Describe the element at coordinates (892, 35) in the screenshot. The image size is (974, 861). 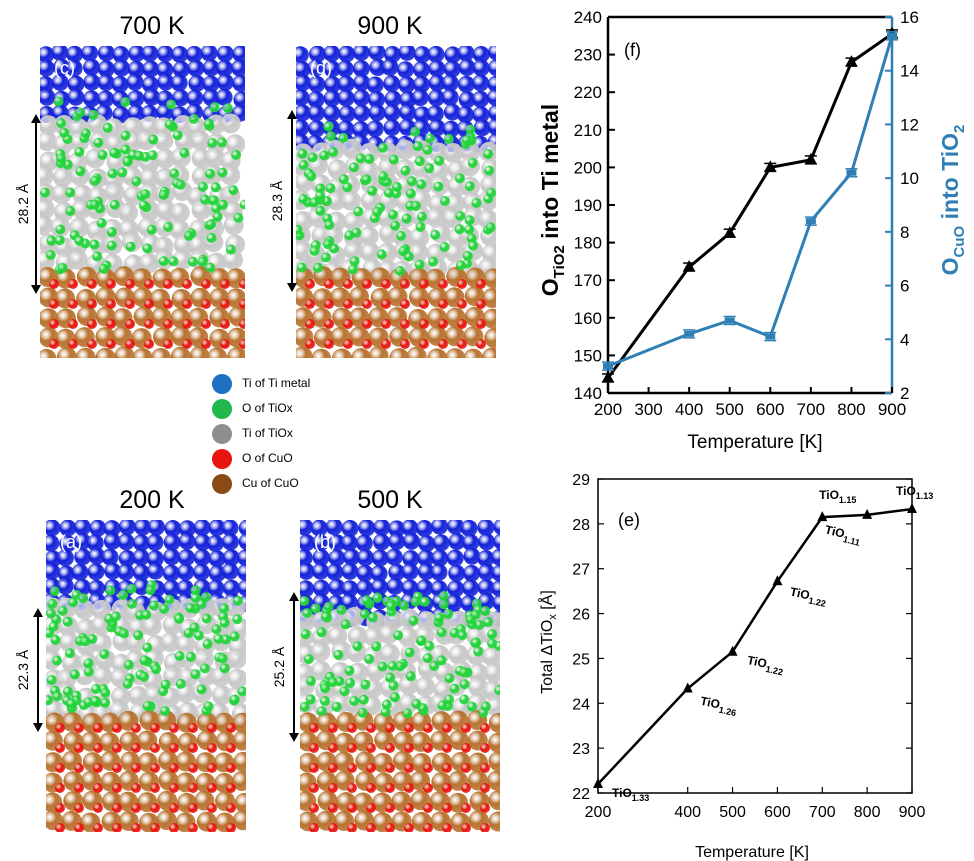
I see `data-point` at that location.